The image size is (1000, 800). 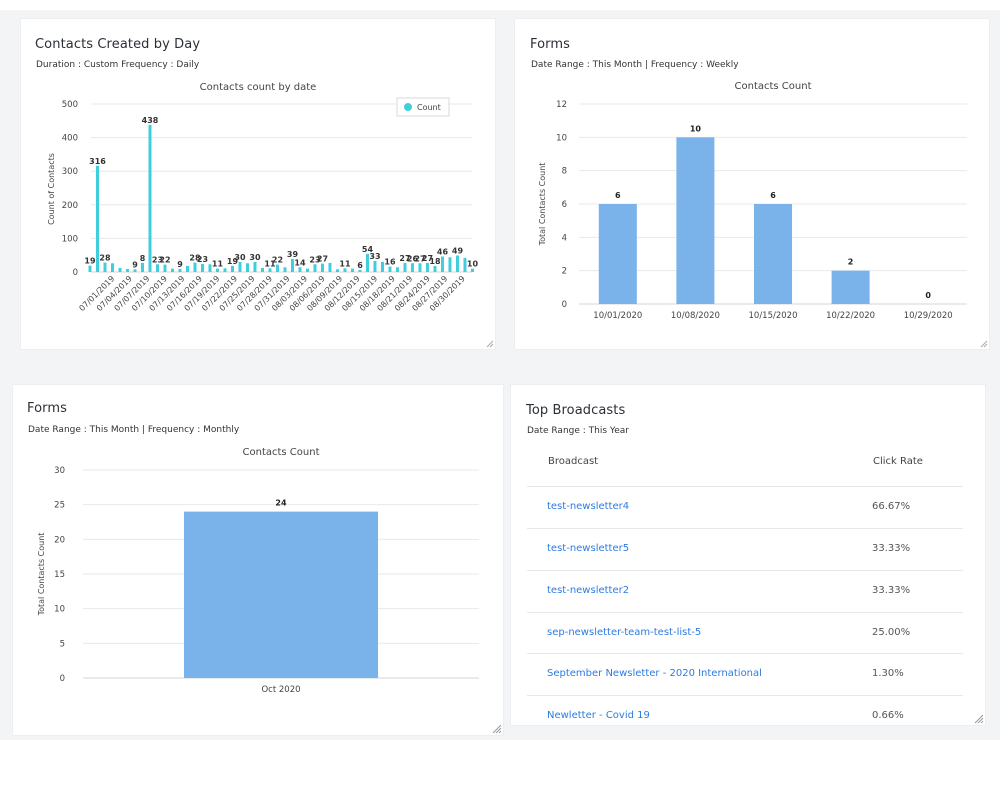 What do you see at coordinates (374, 256) in the screenshot?
I see `data-label: 33` at bounding box center [374, 256].